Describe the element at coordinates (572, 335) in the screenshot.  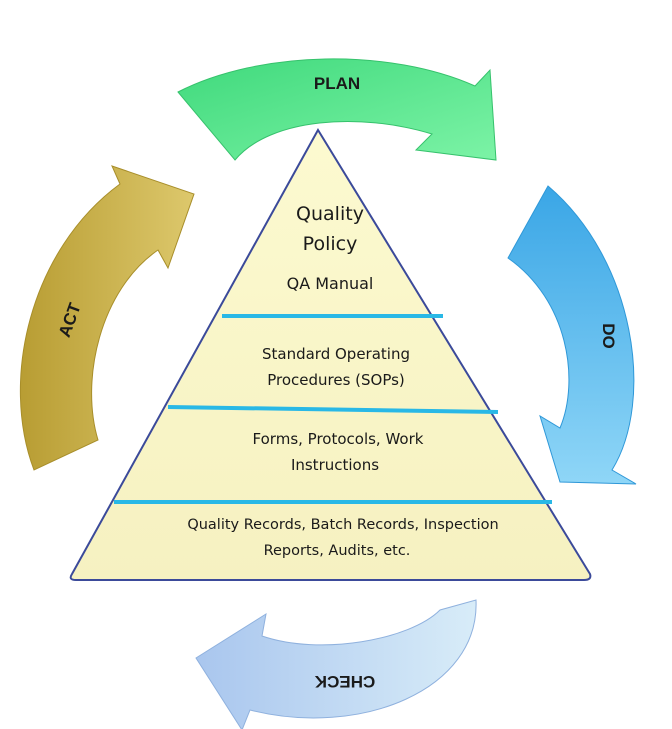
I see `do-arrow` at that location.